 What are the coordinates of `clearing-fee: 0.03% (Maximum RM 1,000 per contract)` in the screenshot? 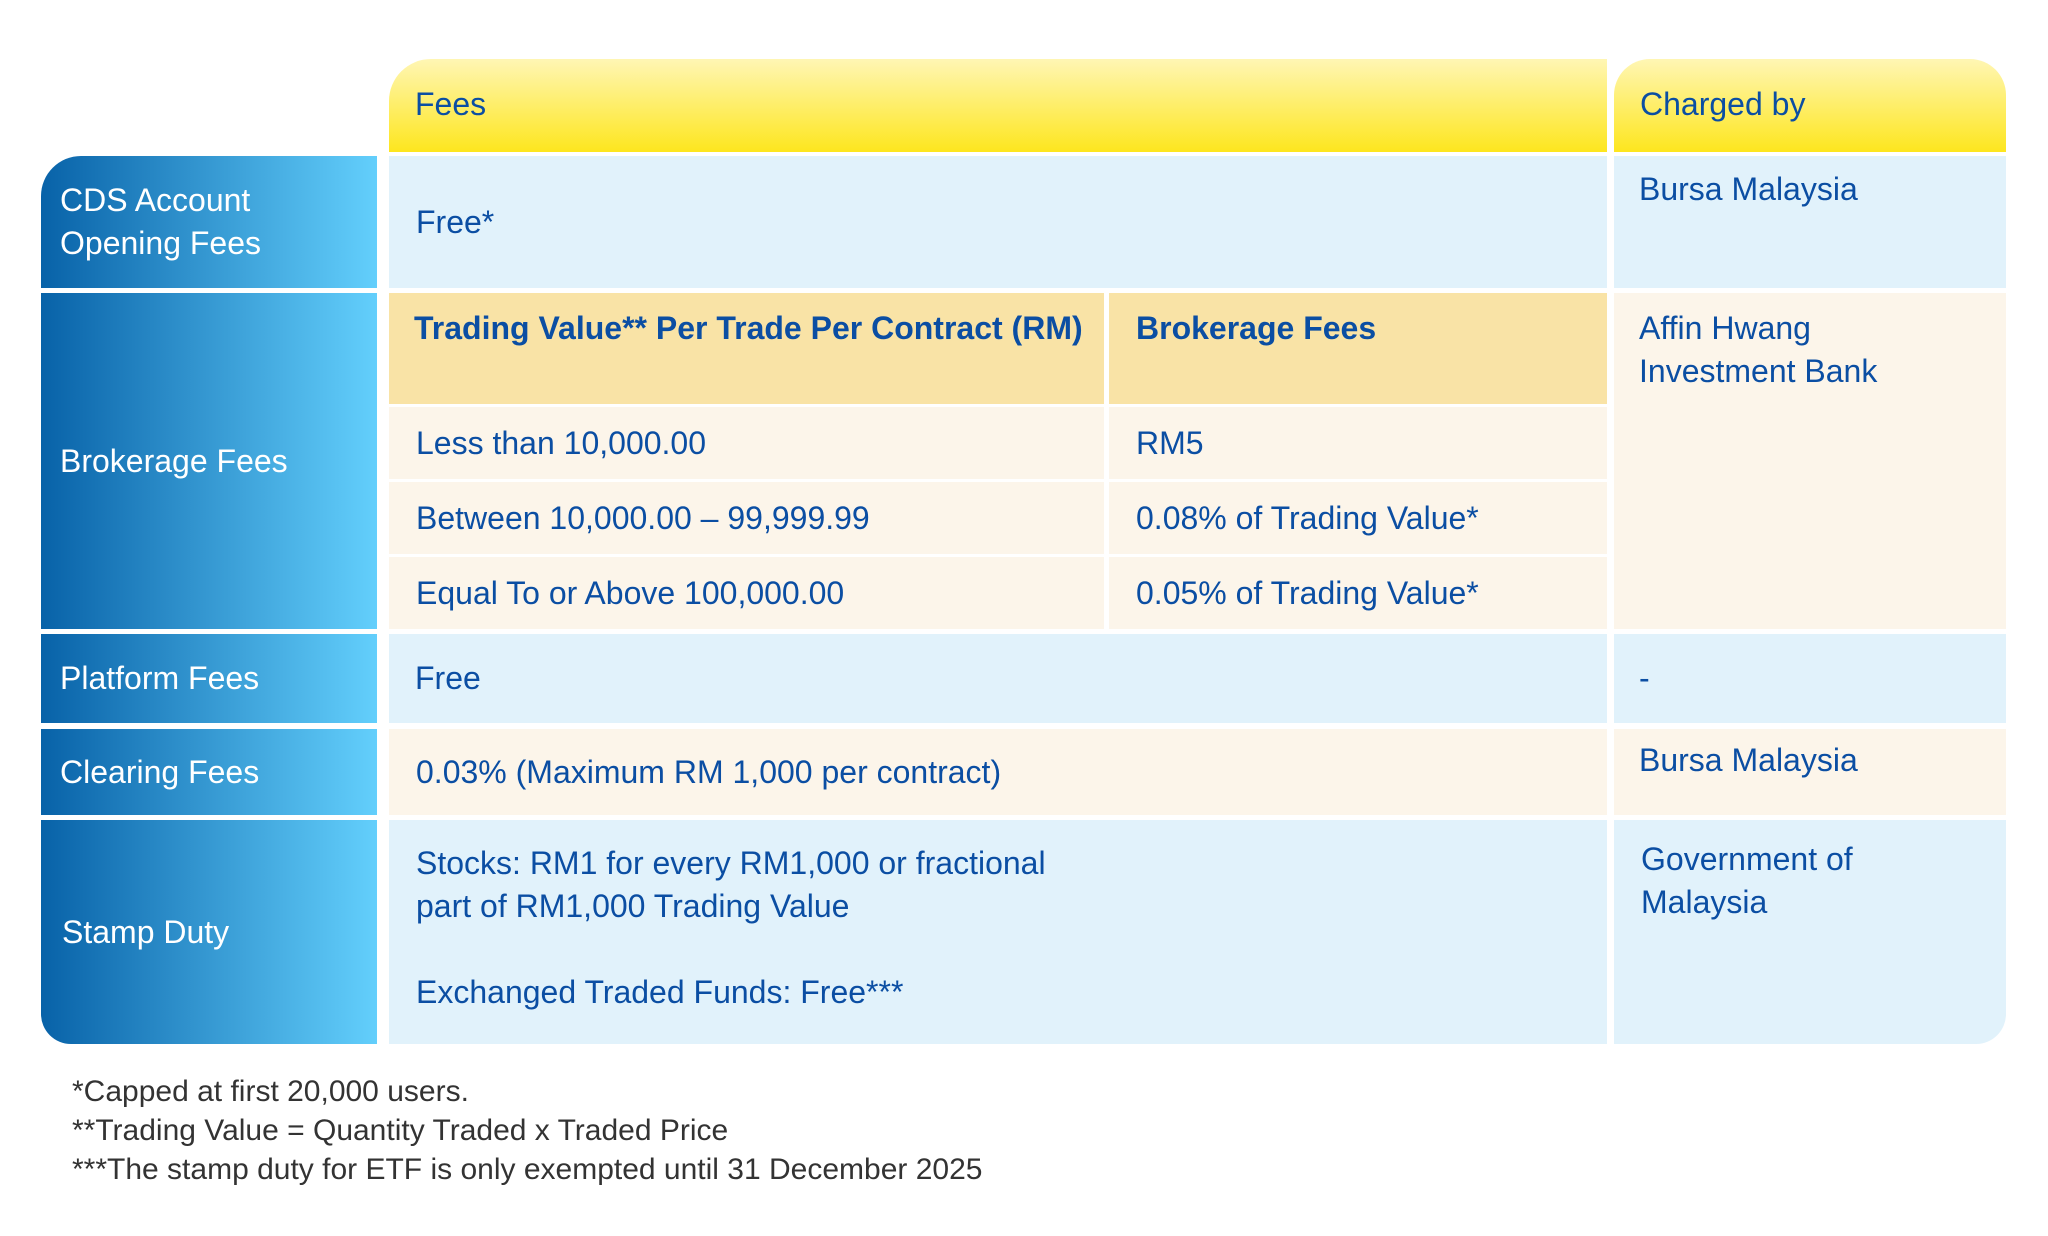 It's located at (998, 772).